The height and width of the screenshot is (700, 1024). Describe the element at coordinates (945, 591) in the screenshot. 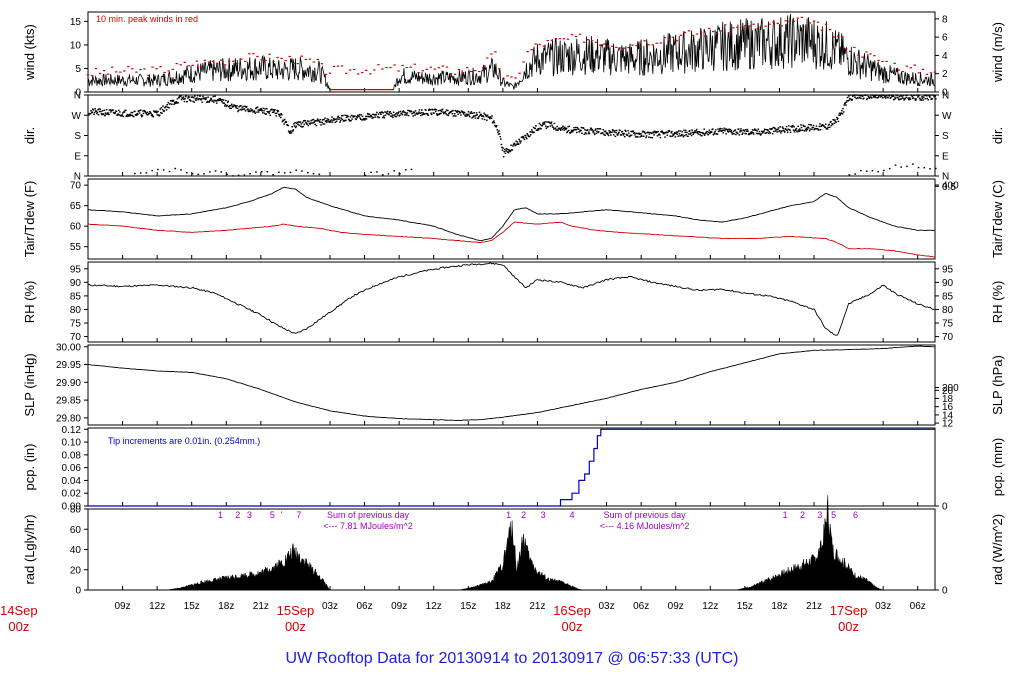

I see `rad-tick-label-right: 0` at that location.